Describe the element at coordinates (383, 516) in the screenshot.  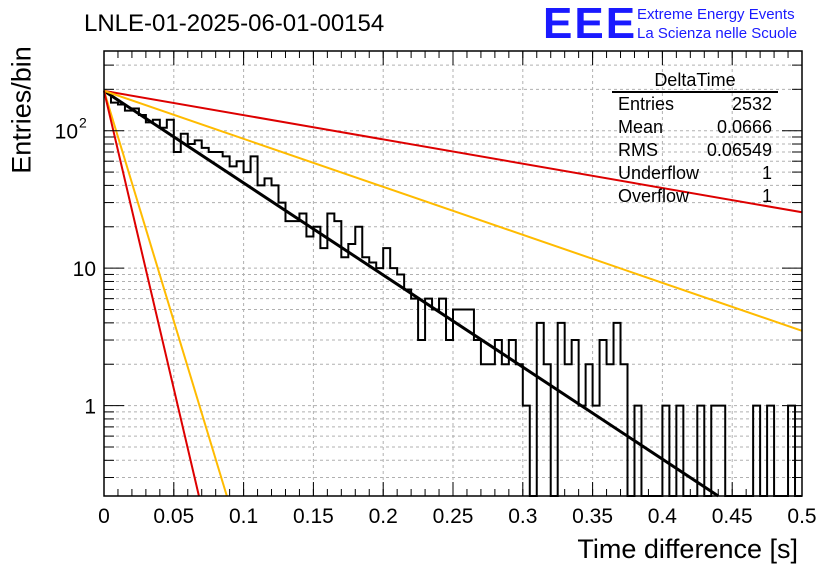
I see `x-tick-label: 0.2` at that location.